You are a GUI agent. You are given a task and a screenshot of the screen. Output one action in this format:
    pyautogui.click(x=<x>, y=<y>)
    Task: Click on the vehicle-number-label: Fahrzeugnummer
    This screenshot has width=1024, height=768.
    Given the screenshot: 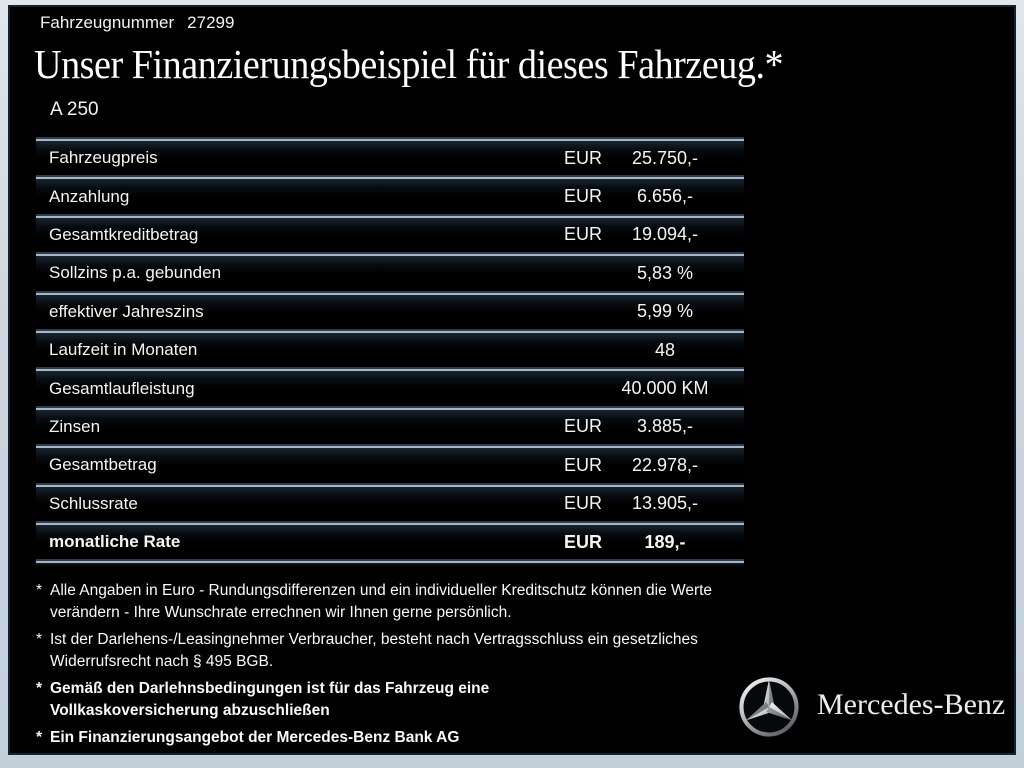 What is the action you would take?
    pyautogui.click(x=107, y=22)
    